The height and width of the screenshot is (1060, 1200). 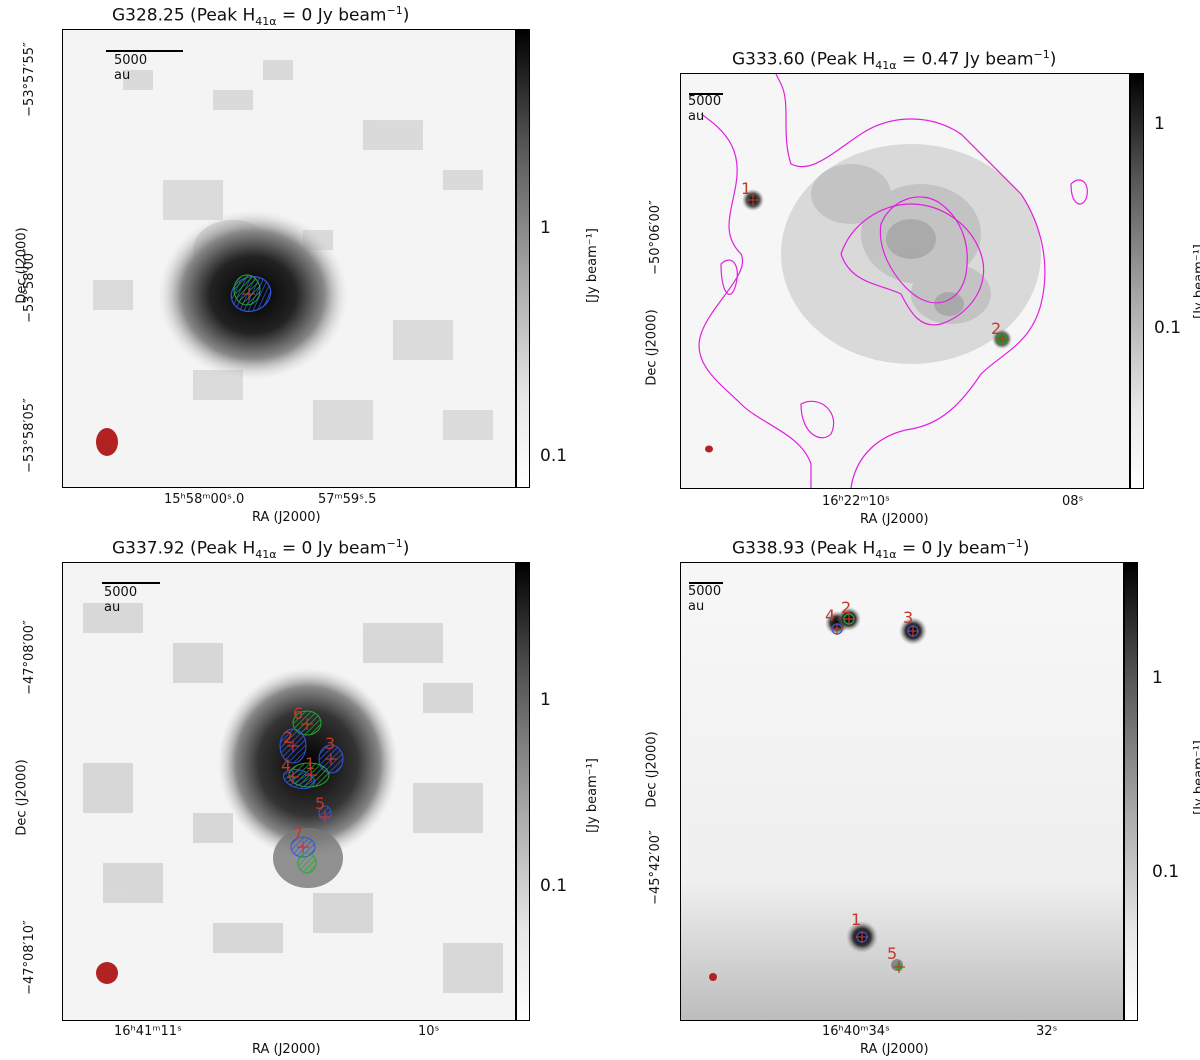 I want to click on y-tick: −45°42′00″, so click(x=655, y=867).